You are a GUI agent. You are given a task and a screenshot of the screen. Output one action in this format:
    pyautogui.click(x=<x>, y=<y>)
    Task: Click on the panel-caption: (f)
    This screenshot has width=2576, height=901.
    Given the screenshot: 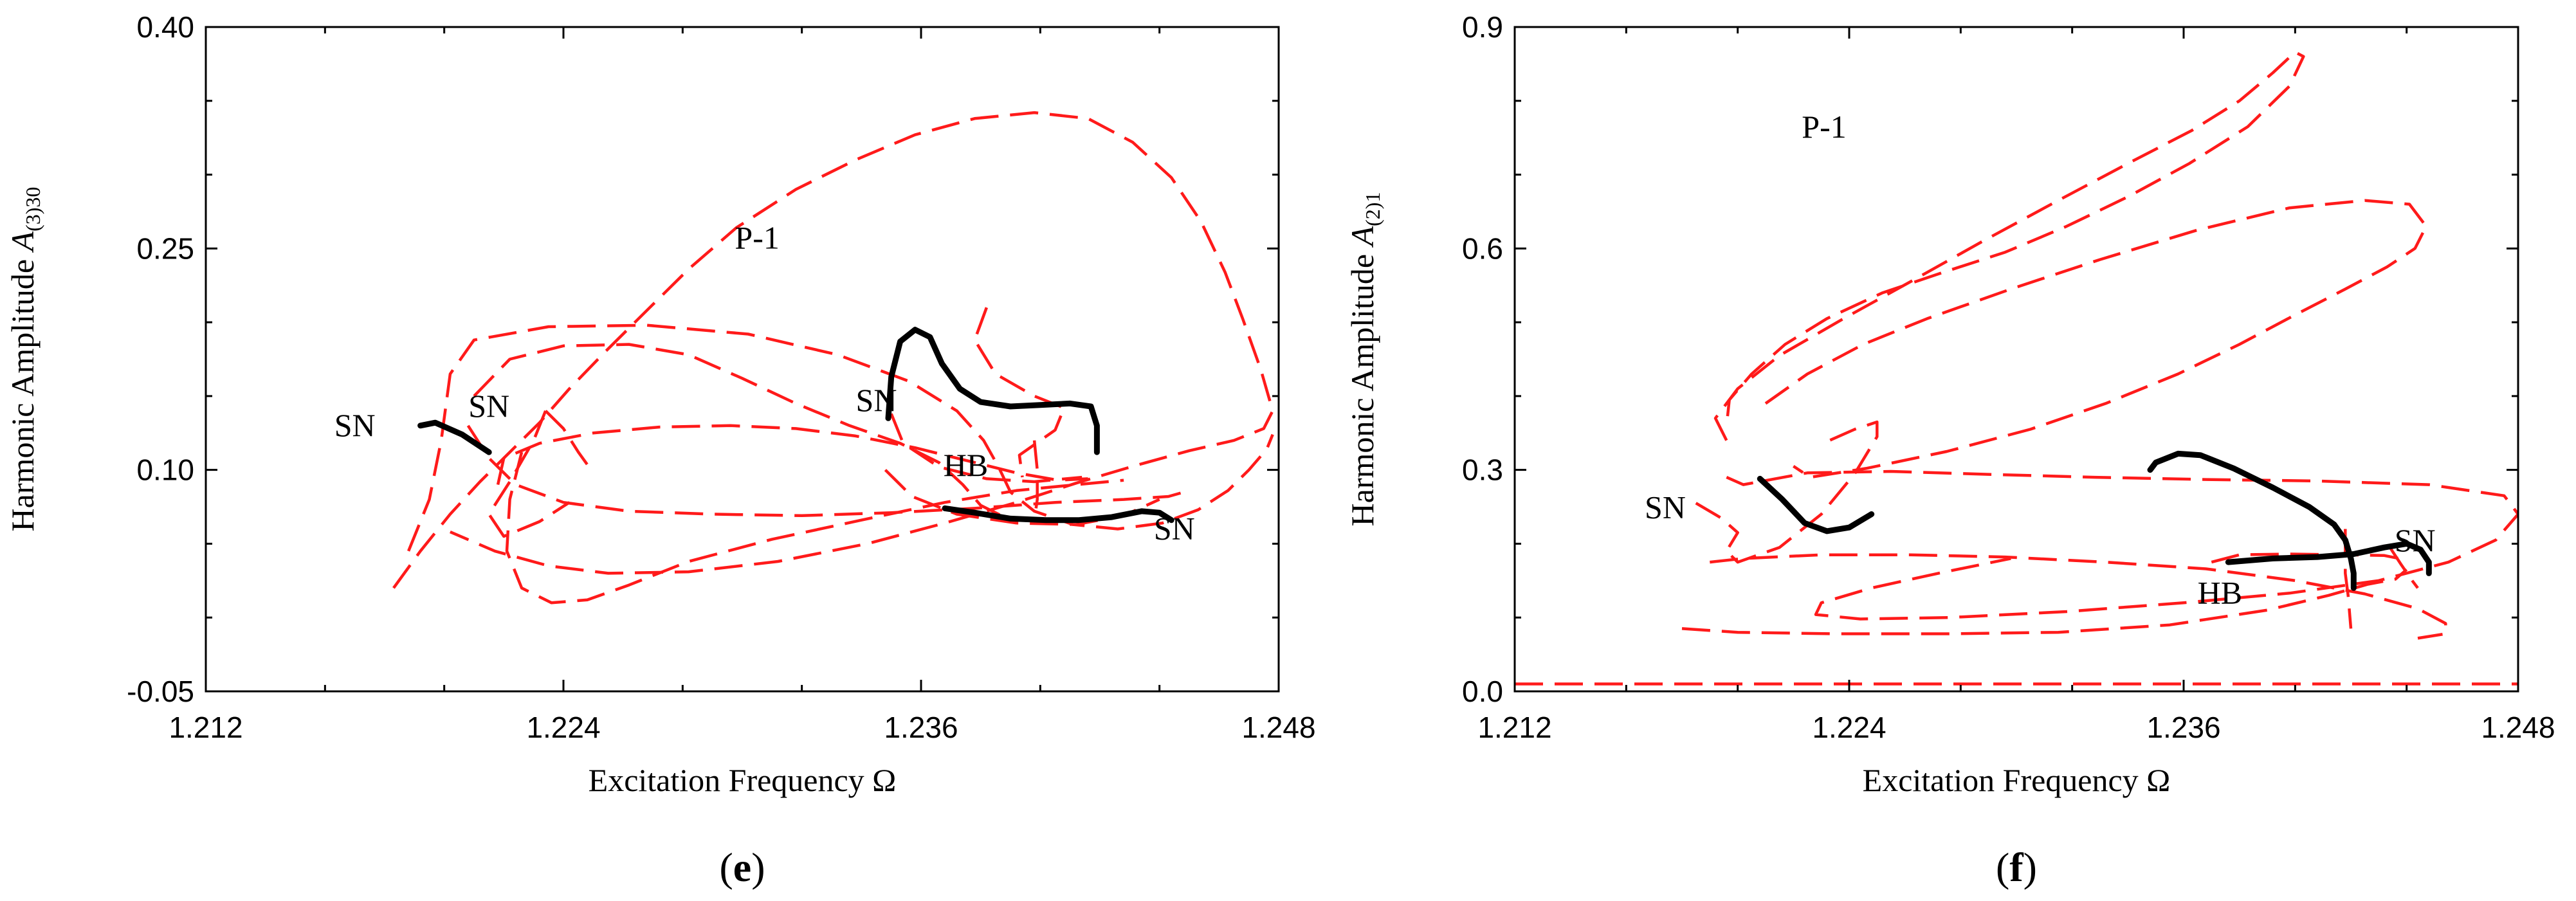 What is the action you would take?
    pyautogui.click(x=2016, y=867)
    